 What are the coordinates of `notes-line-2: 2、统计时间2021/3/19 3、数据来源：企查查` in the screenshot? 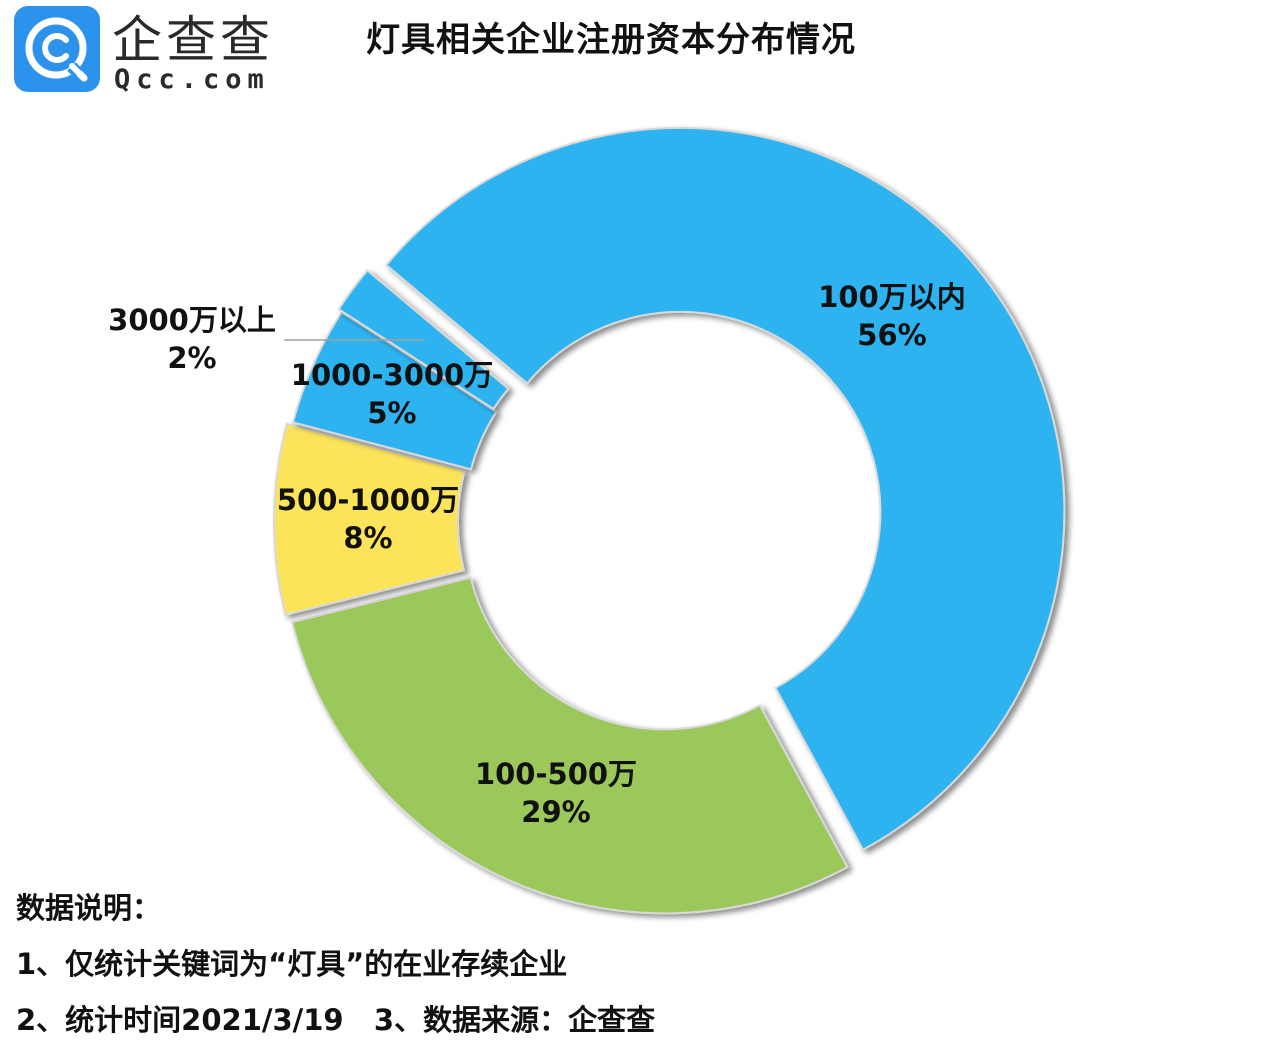 It's located at (336, 1020).